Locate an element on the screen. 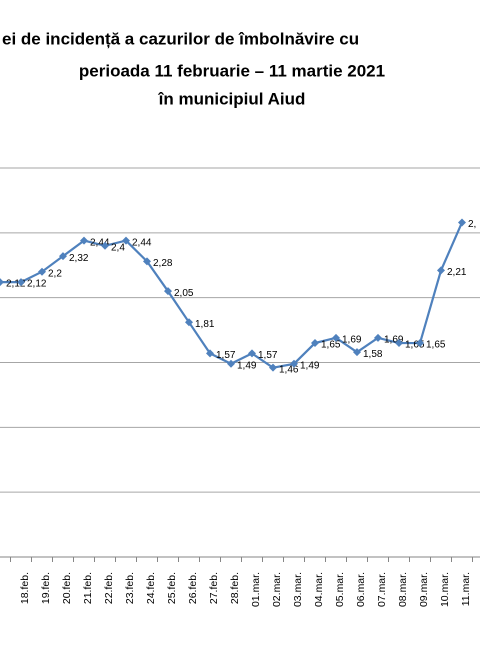 The width and height of the screenshot is (480, 645). x-tick-label: 07.mar. is located at coordinates (382, 589).